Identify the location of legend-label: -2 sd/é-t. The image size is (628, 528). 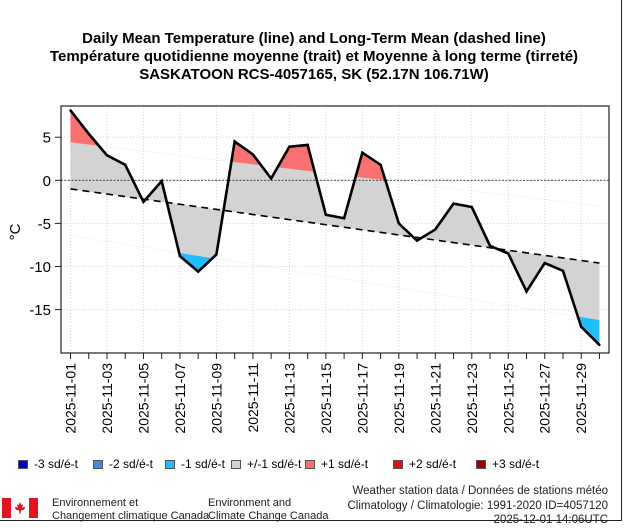
(131, 464).